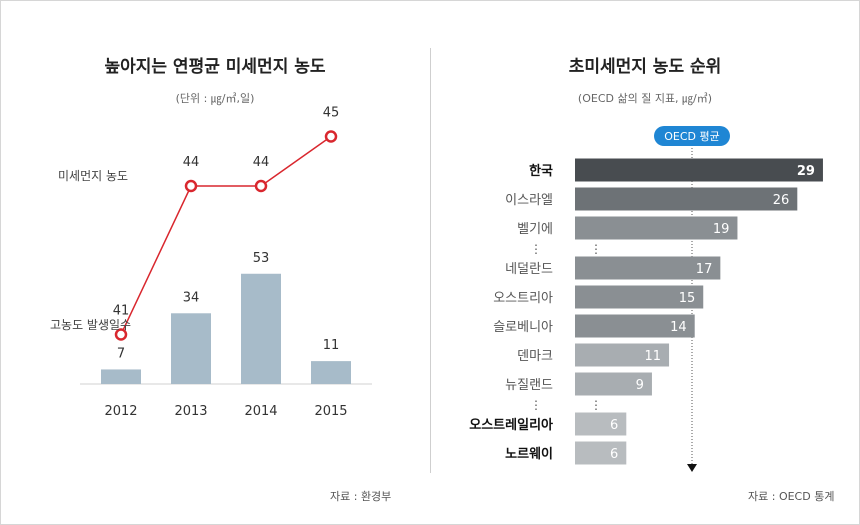 The image size is (860, 525). What do you see at coordinates (261, 258) in the screenshot?
I see `bar-value-label: 53` at bounding box center [261, 258].